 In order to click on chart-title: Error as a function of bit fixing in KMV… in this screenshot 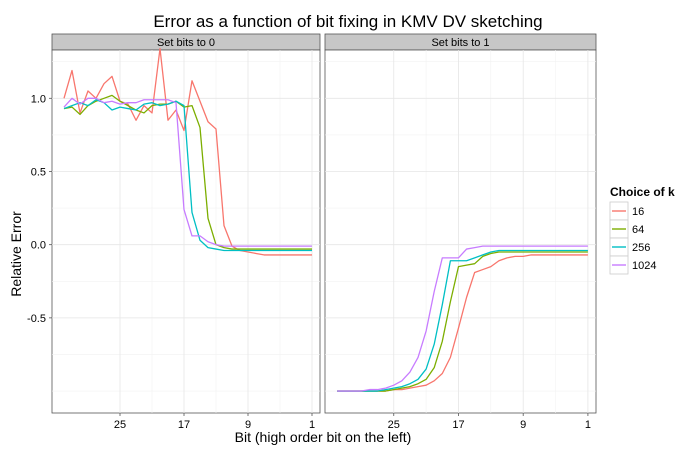, I will do `click(347, 21)`.